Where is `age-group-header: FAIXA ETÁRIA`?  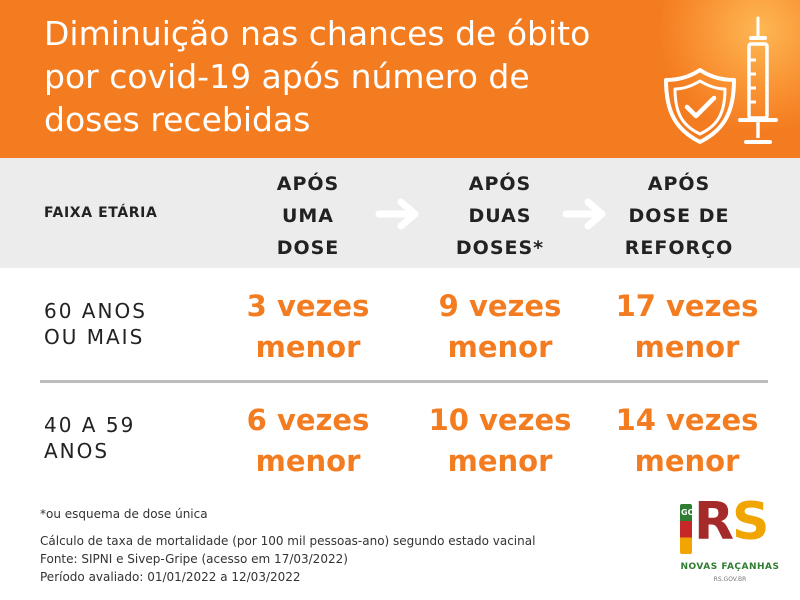 age-group-header: FAIXA ETÁRIA is located at coordinates (101, 213).